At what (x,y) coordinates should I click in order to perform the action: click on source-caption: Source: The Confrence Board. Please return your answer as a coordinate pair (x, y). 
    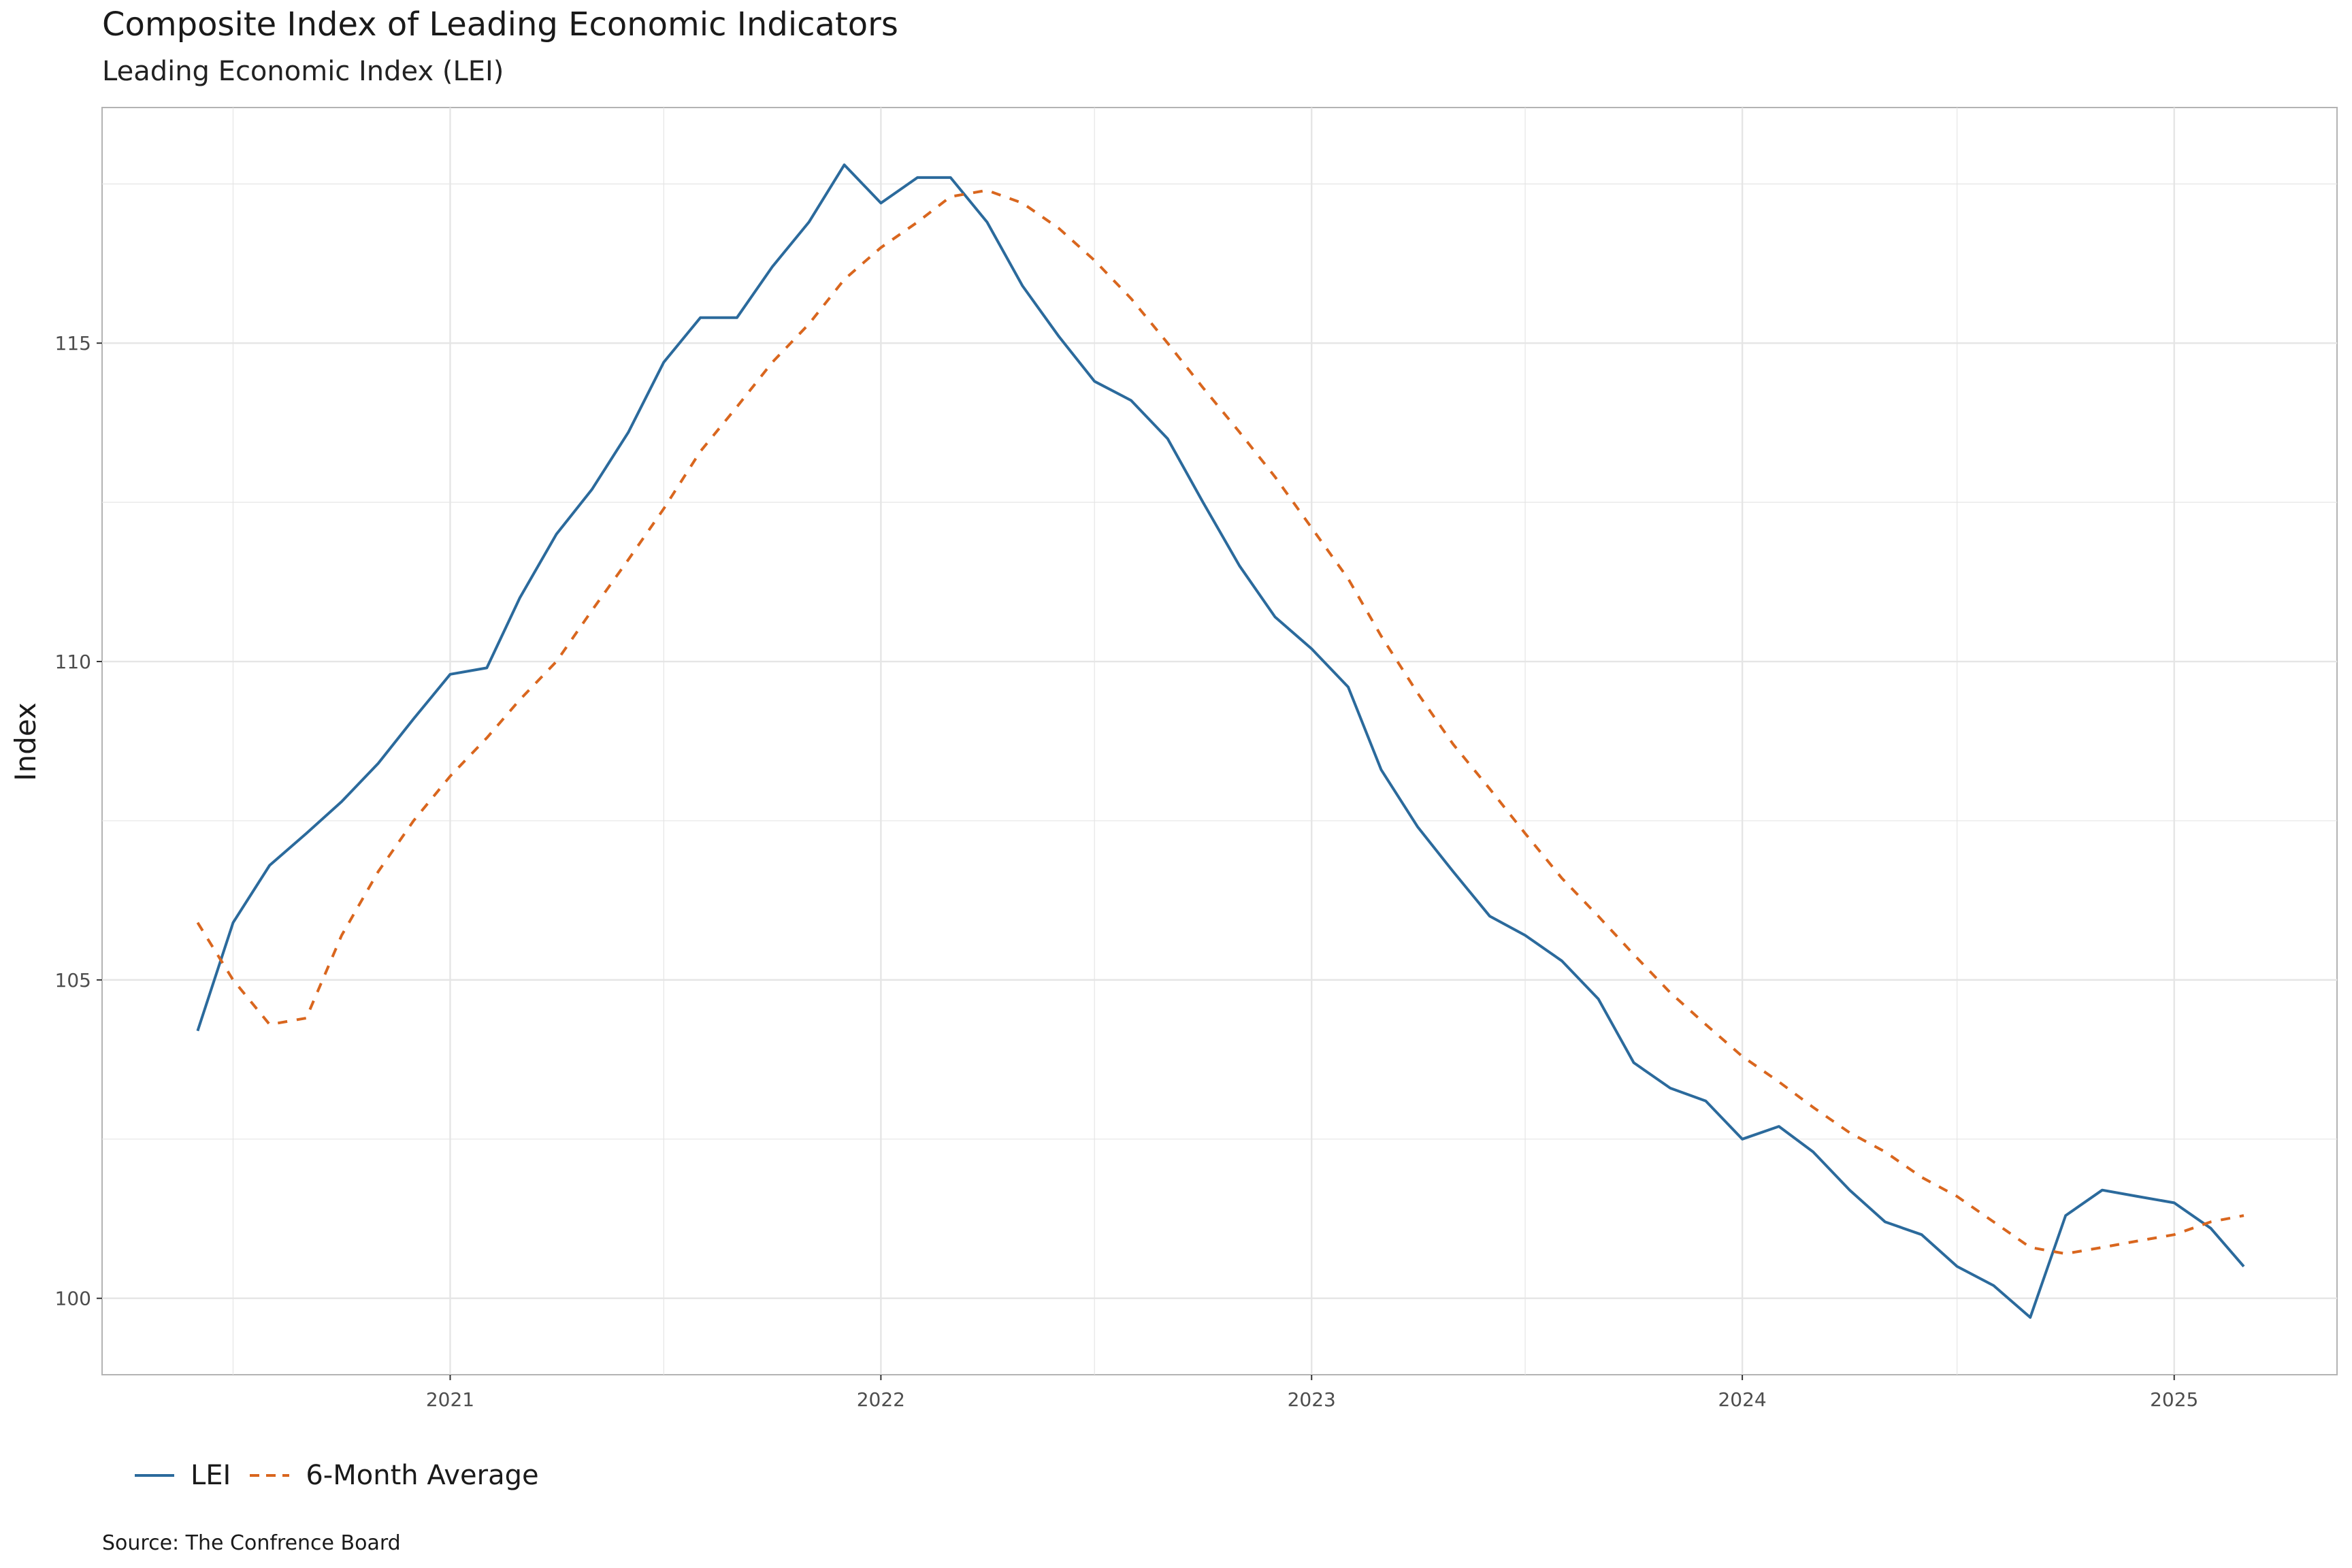
    Looking at the image, I should click on (252, 1543).